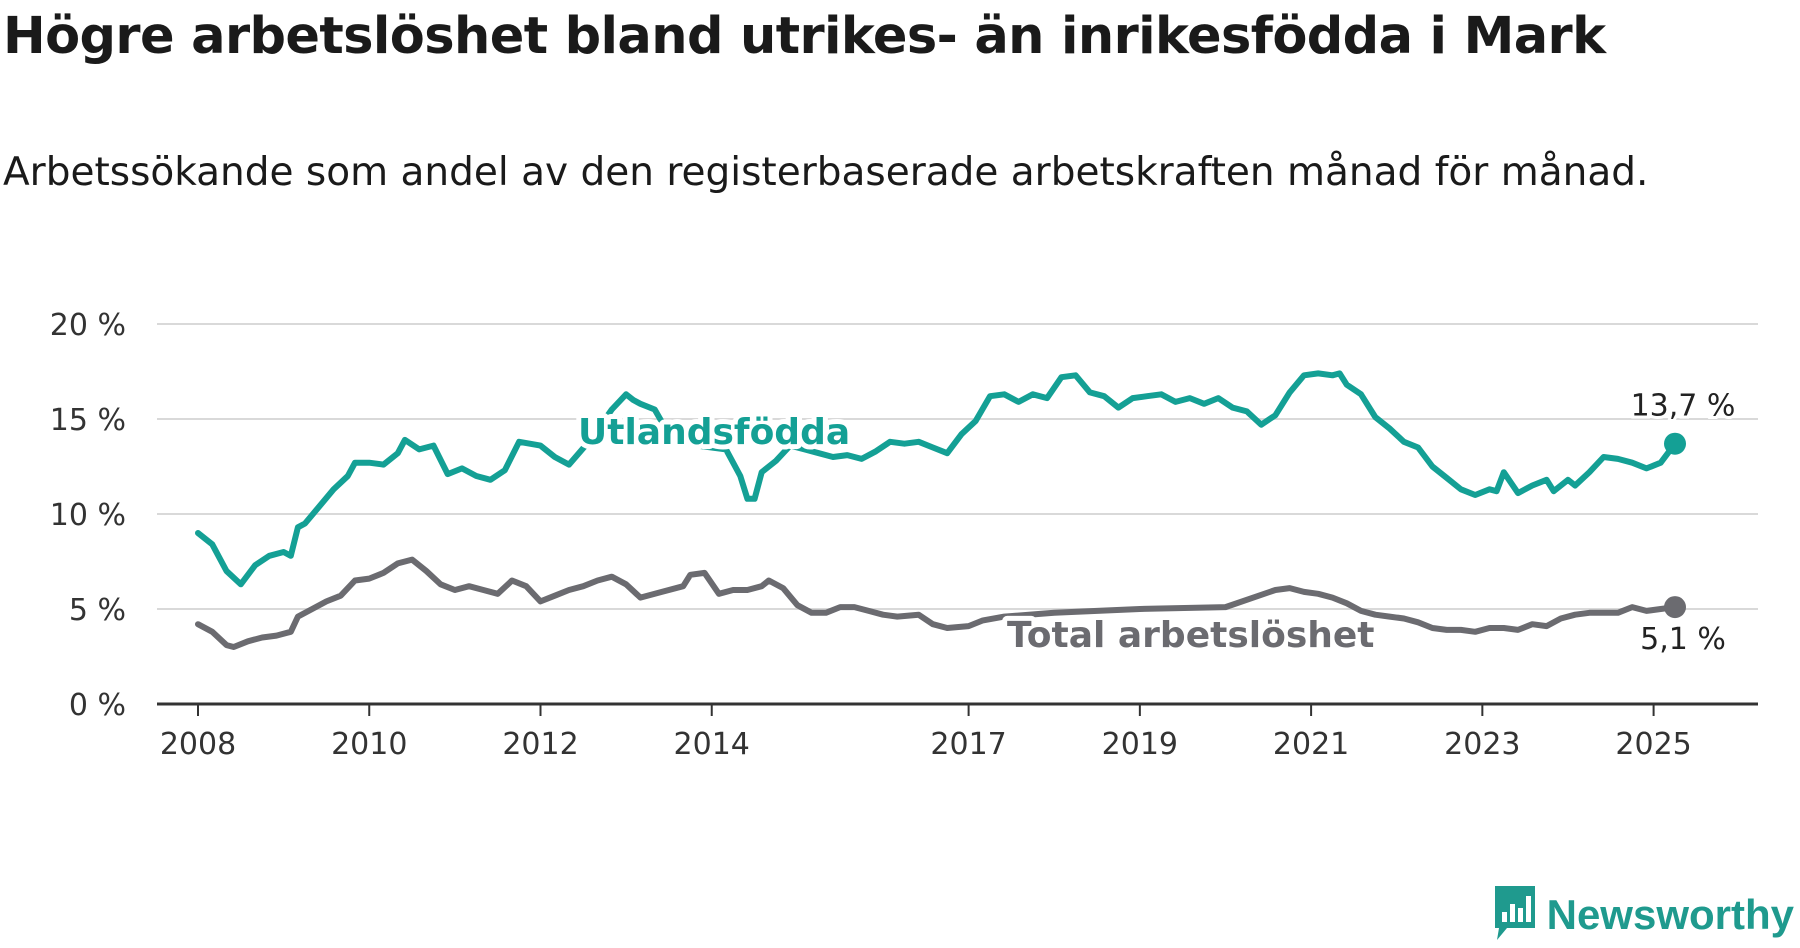 The image size is (1800, 948). Describe the element at coordinates (97, 705) in the screenshot. I see `y-tick-label: 0 %` at that location.